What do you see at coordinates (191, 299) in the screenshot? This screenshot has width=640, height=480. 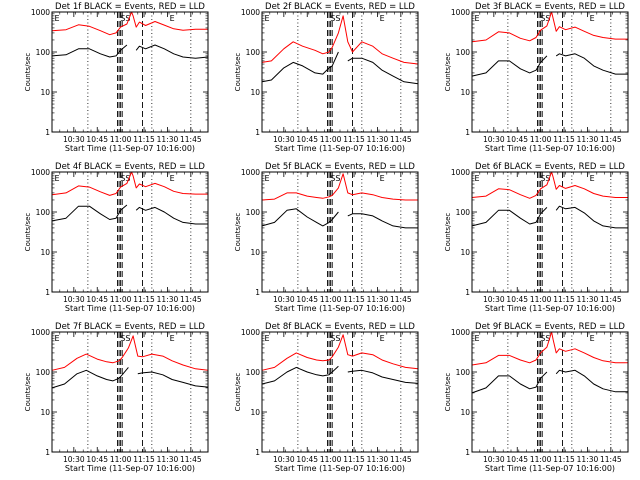 I see `x-tick-label: 11:45` at bounding box center [191, 299].